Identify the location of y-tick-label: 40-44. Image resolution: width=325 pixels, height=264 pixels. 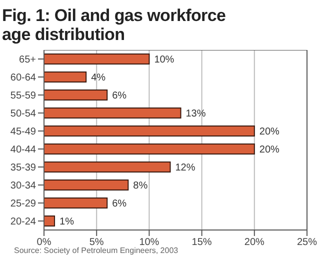
(23, 150).